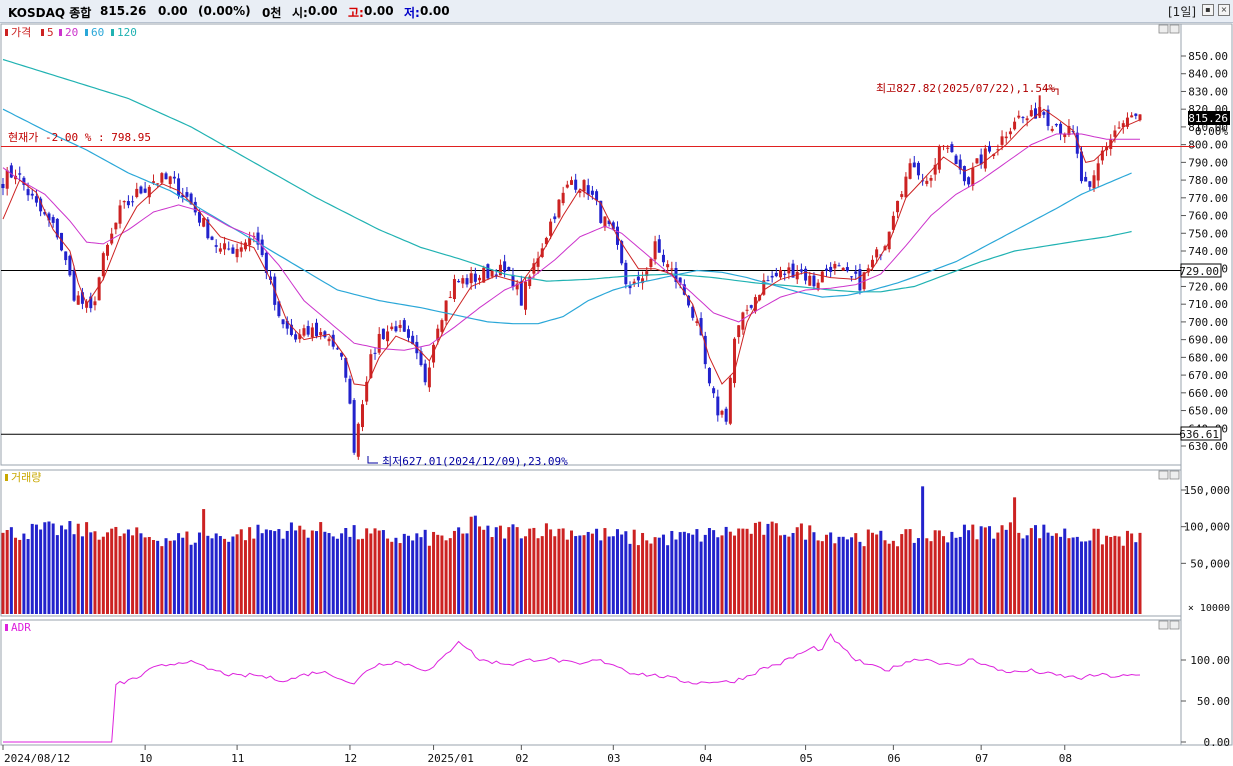 The height and width of the screenshot is (766, 1233). Describe the element at coordinates (451, 758) in the screenshot. I see `date-label: 2025/01` at that location.